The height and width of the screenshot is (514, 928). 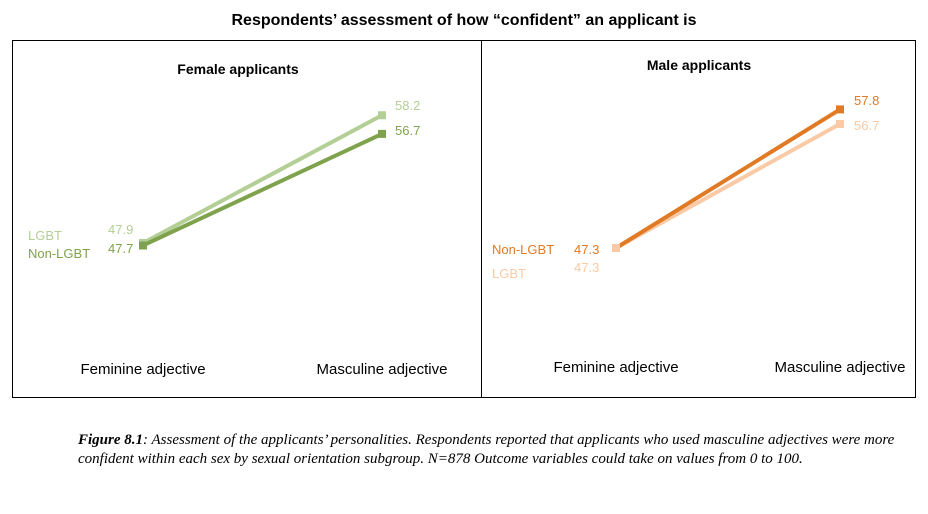 What do you see at coordinates (382, 369) in the screenshot?
I see `category-label-masculine-female: Masculine adjective` at bounding box center [382, 369].